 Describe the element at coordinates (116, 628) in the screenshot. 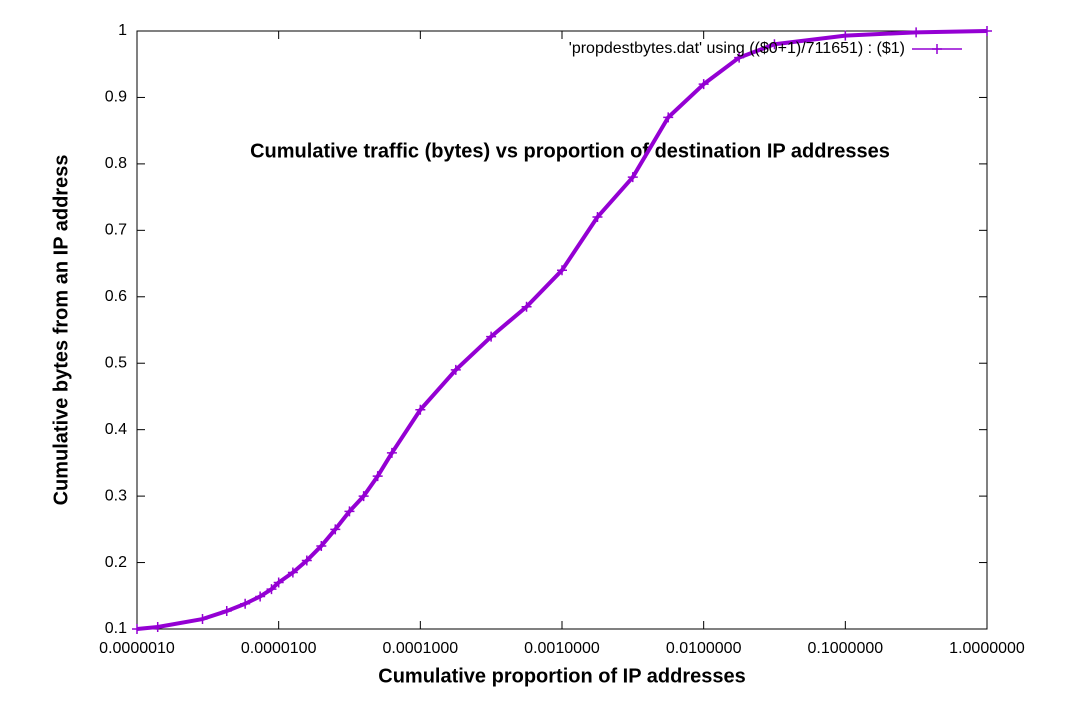

I see `y-tick-label: 0.1` at that location.